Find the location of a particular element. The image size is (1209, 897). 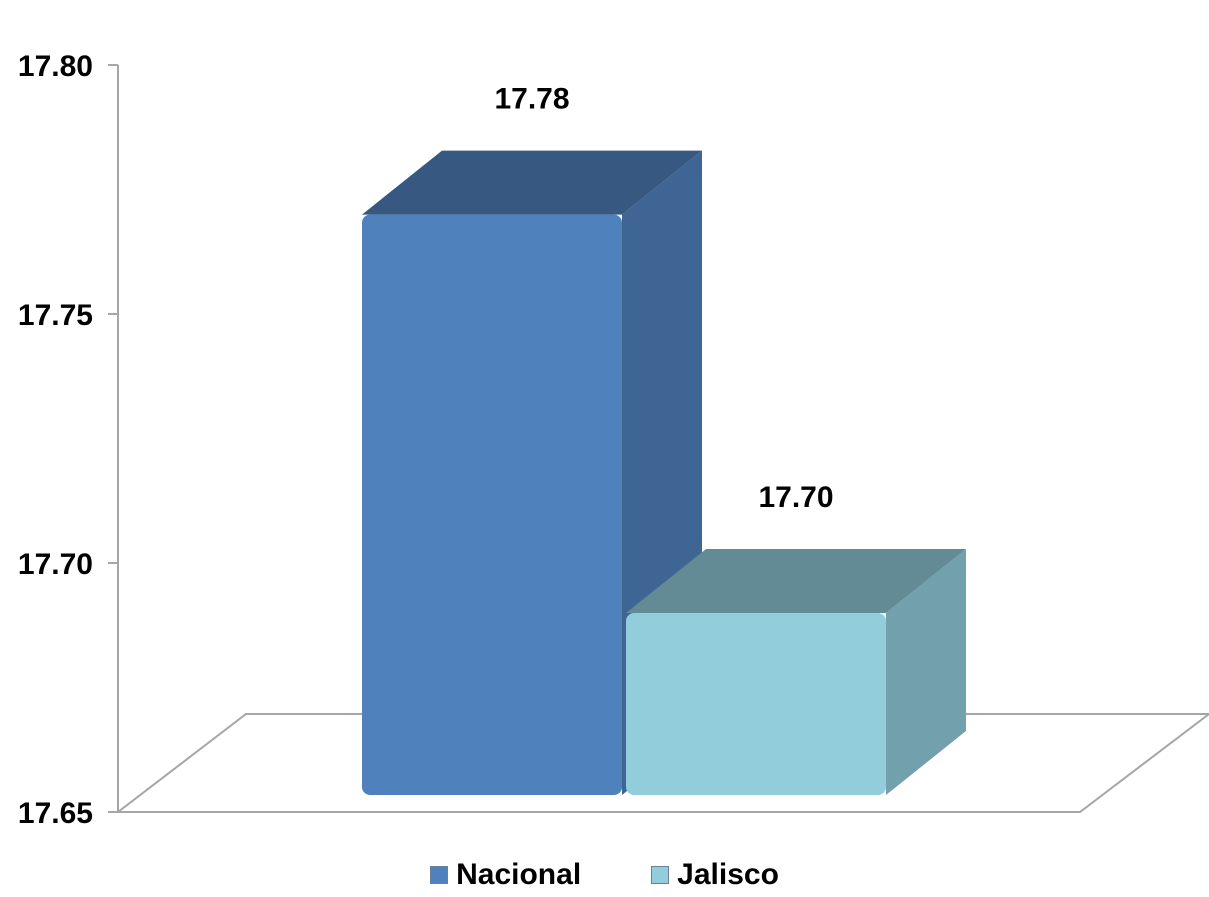

legend-item-jalisco: Jalisco is located at coordinates (715, 875).